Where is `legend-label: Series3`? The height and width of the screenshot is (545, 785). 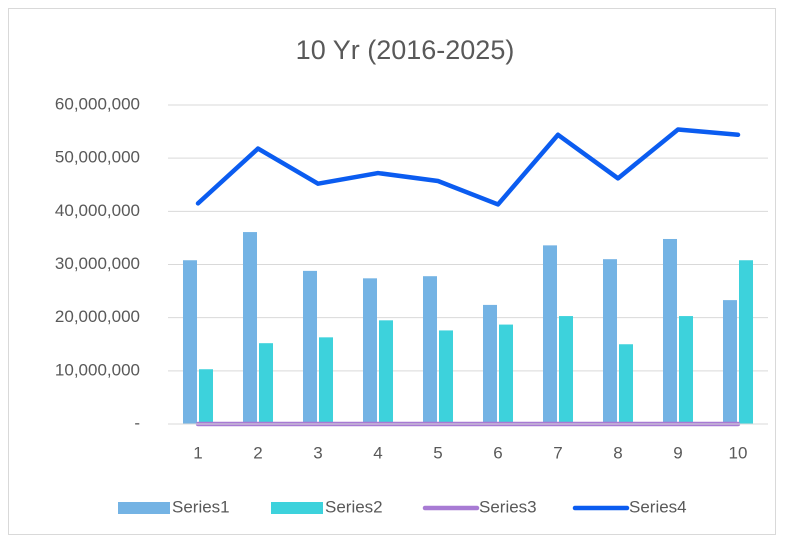
legend-label: Series3 is located at coordinates (508, 506).